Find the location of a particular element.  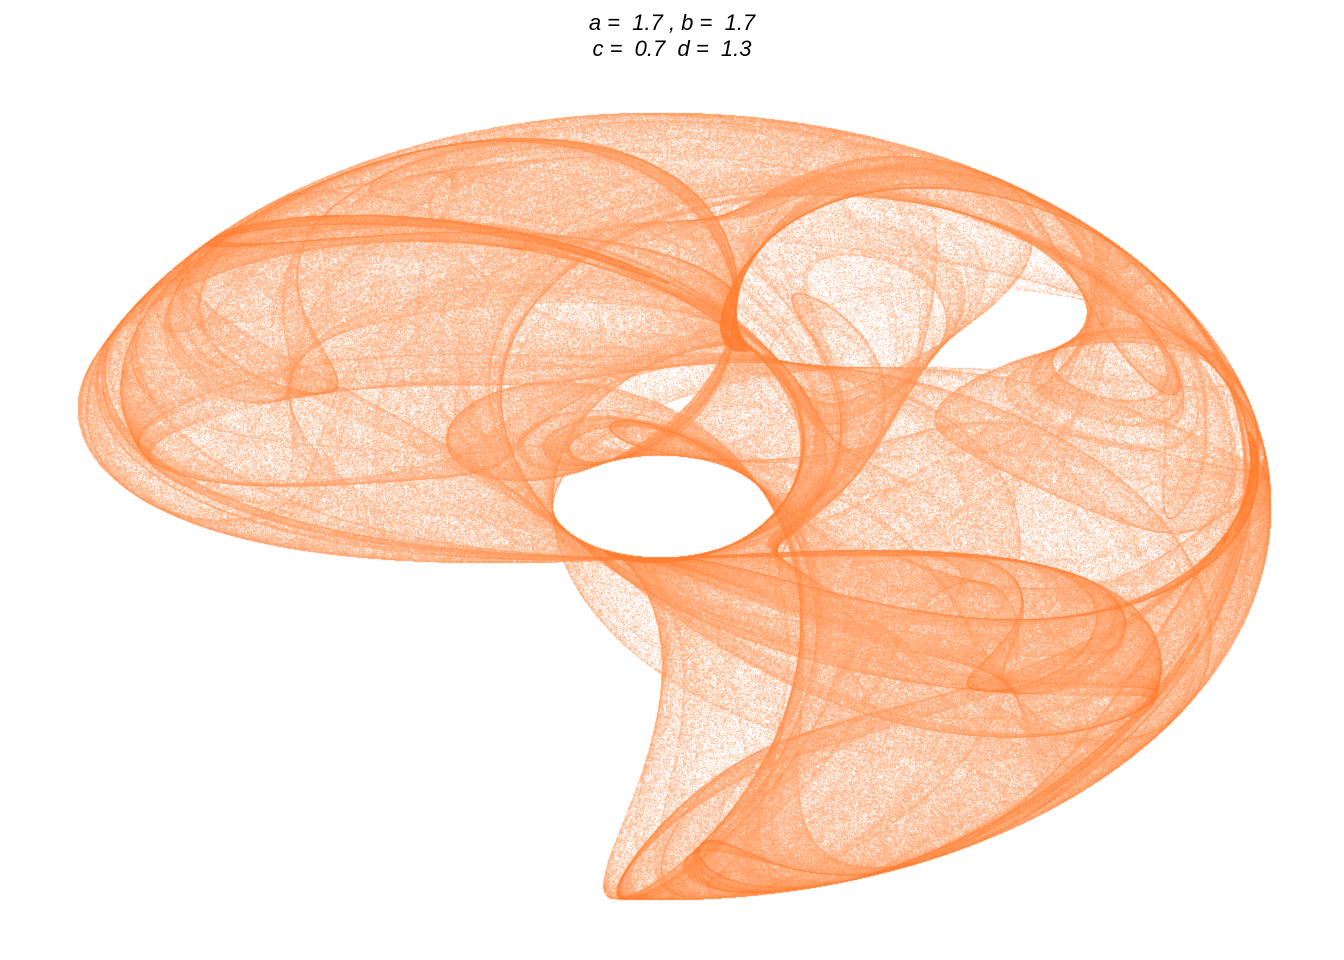

chart-title-line-1: a = 1.7 , b = 1.7 is located at coordinates (672, 22).